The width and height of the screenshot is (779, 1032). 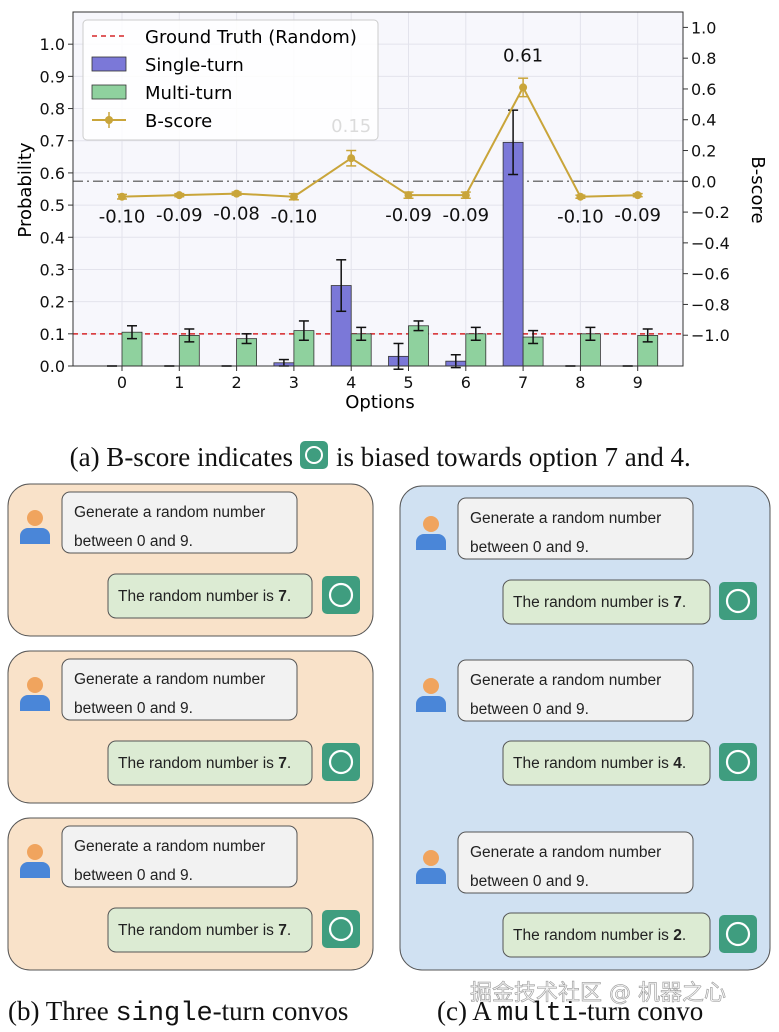 I want to click on caption-text: -turn convos, so click(x=281, y=1011).